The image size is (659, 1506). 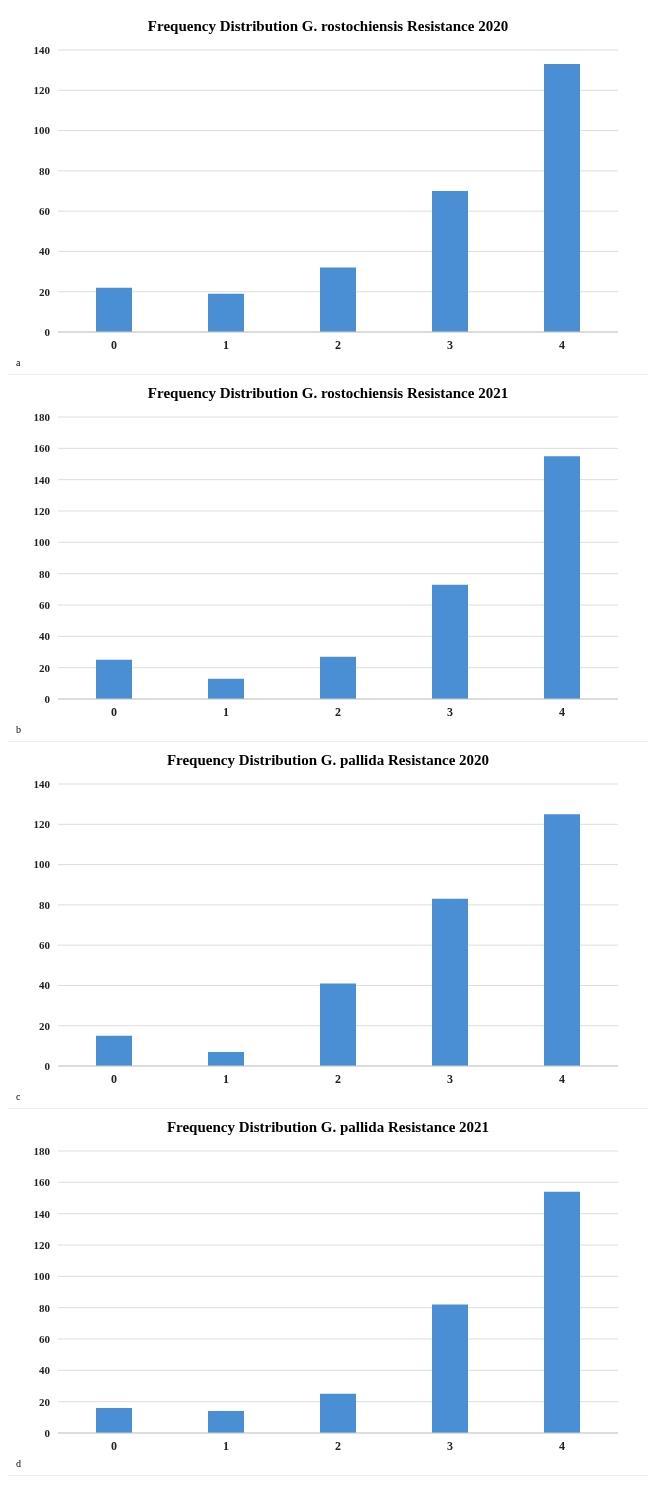 I want to click on text: b, so click(x=18, y=729).